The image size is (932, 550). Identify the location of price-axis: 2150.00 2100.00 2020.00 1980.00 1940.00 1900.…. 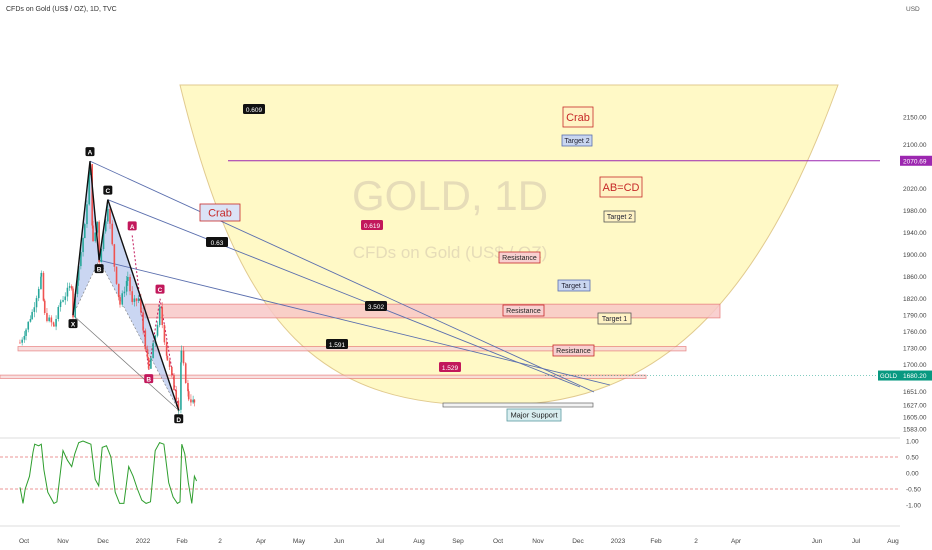
(915, 274).